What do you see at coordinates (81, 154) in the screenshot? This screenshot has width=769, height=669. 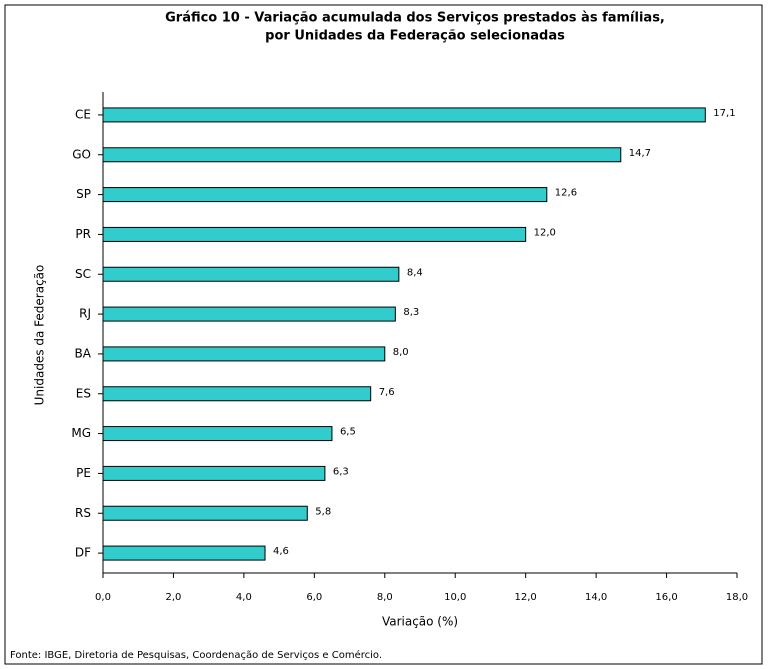 I see `y-tick-label: GO` at bounding box center [81, 154].